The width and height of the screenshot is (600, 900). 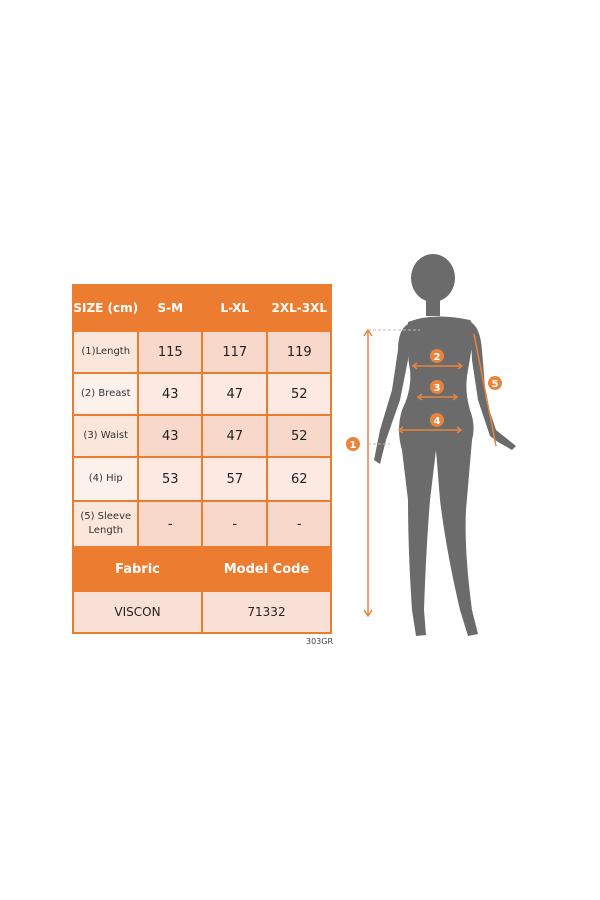 I want to click on table-cell: 117, so click(x=235, y=352).